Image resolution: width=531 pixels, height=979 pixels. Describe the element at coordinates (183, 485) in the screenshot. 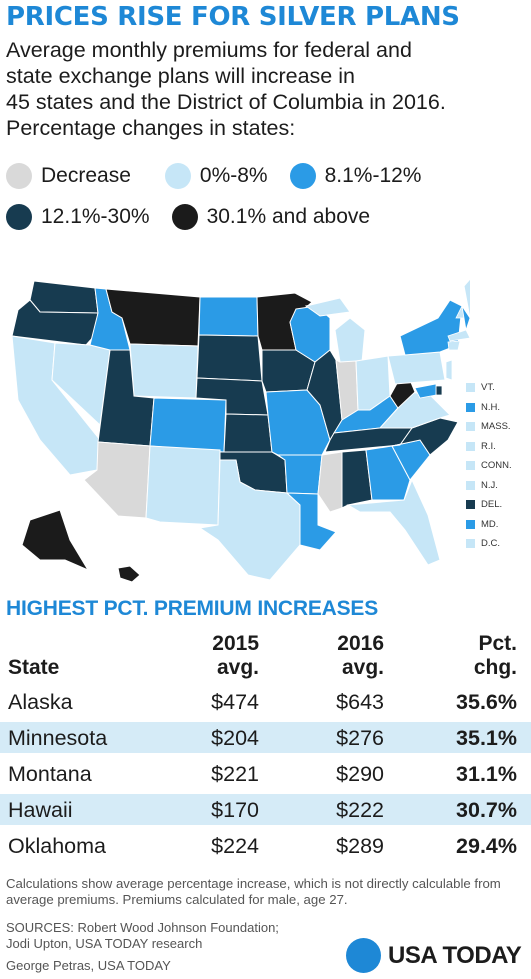

I see `state-nm` at that location.